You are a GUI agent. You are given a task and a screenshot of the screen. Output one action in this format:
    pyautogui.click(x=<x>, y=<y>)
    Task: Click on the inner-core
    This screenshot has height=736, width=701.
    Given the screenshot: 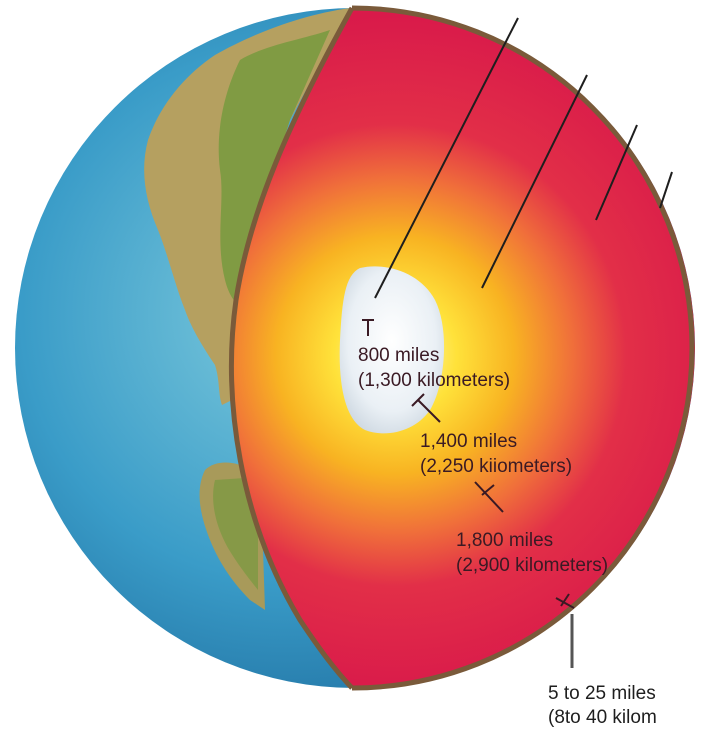 What is the action you would take?
    pyautogui.click(x=392, y=350)
    